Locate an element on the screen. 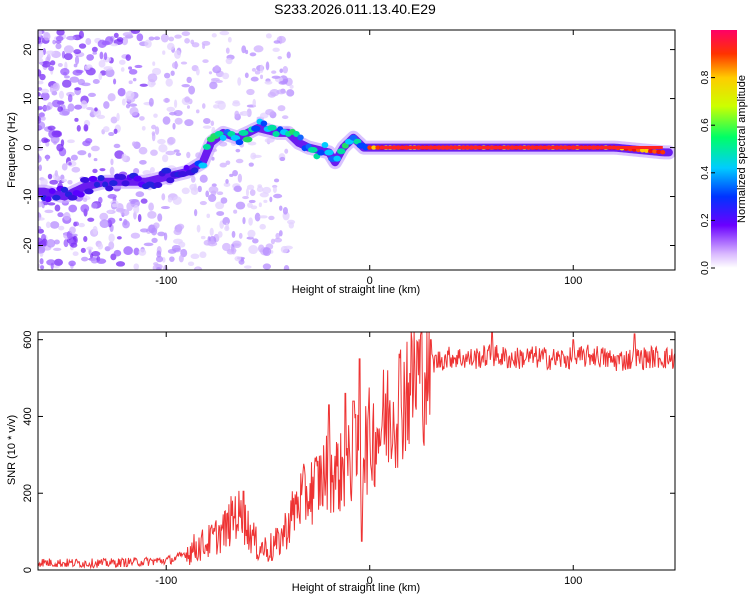 The height and width of the screenshot is (605, 750). colorbar-tick-label: 0.6 is located at coordinates (705, 125).